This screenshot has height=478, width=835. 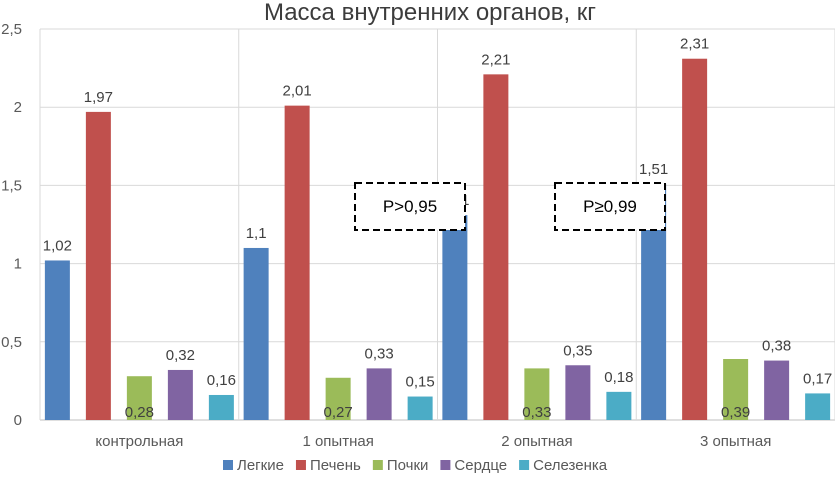 I want to click on data-label: 1,1, so click(x=256, y=233).